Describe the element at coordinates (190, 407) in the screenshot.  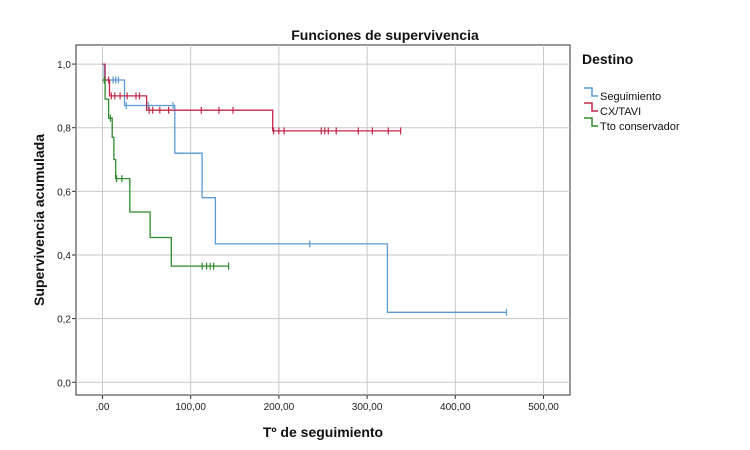
I see `x-tick-label: 100,00` at that location.